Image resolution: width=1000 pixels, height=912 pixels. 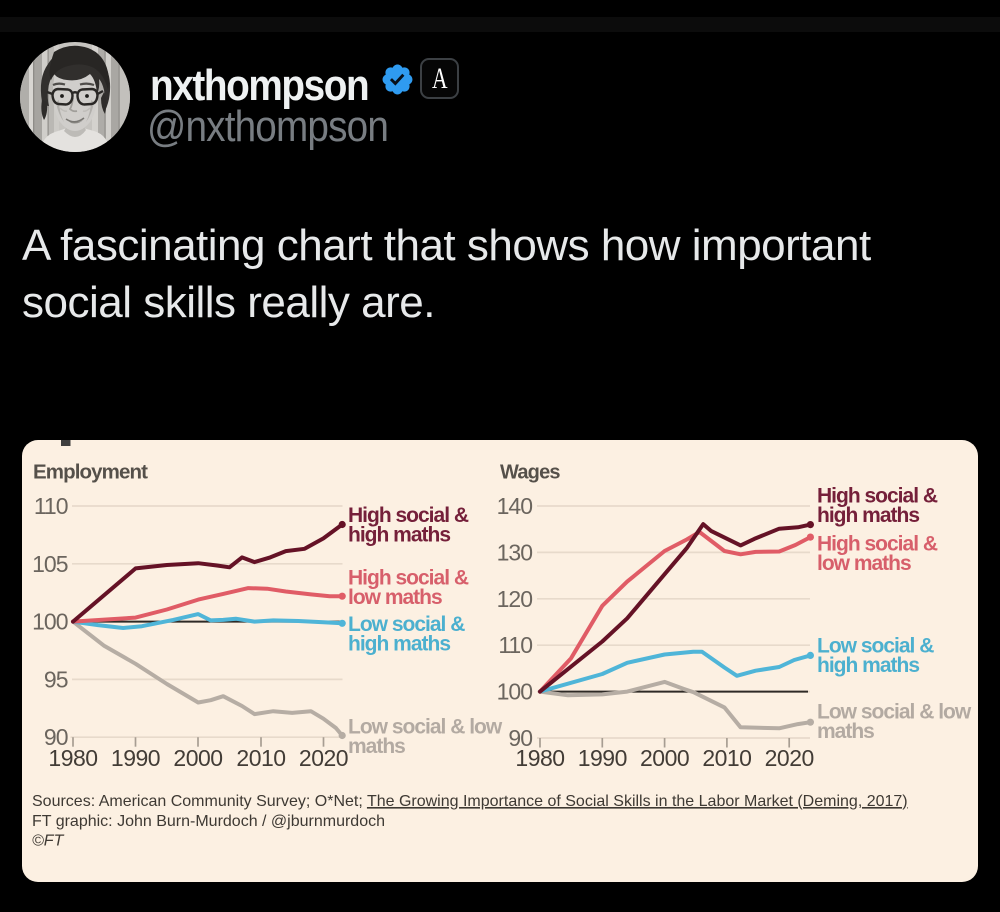 What do you see at coordinates (50, 564) in the screenshot?
I see `svg-text: 105` at bounding box center [50, 564].